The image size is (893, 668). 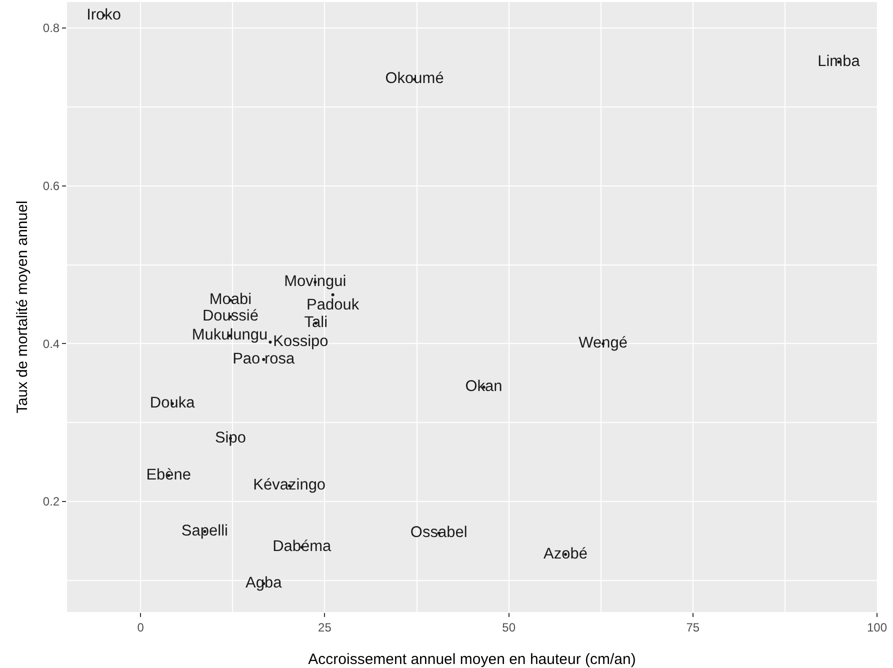 I want to click on y-tick-label: 0.8, so click(x=51, y=28).